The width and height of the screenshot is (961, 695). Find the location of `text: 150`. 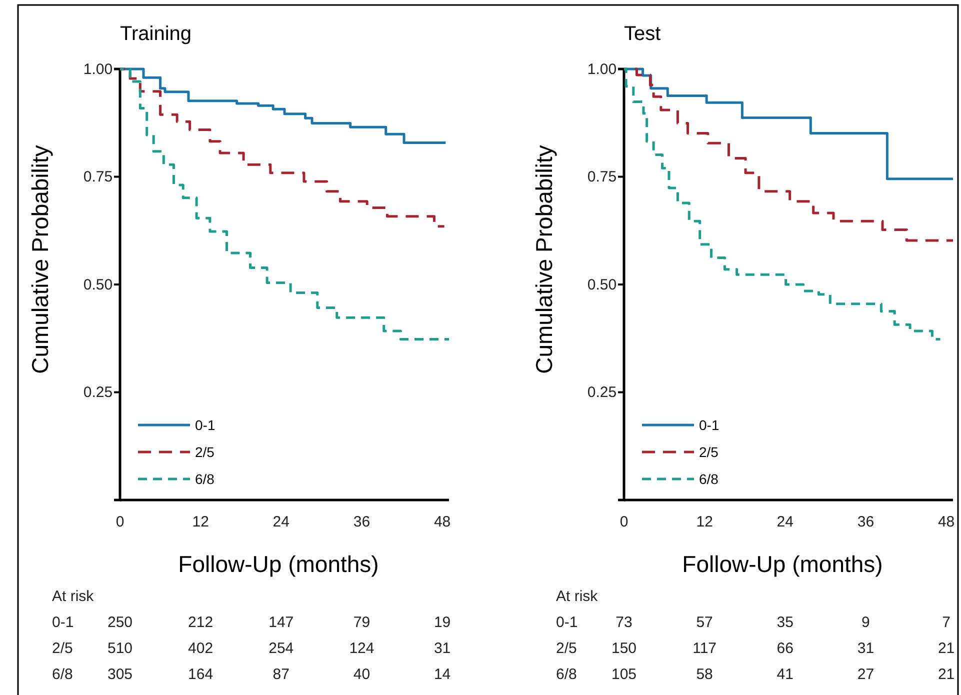

text: 150 is located at coordinates (624, 648).